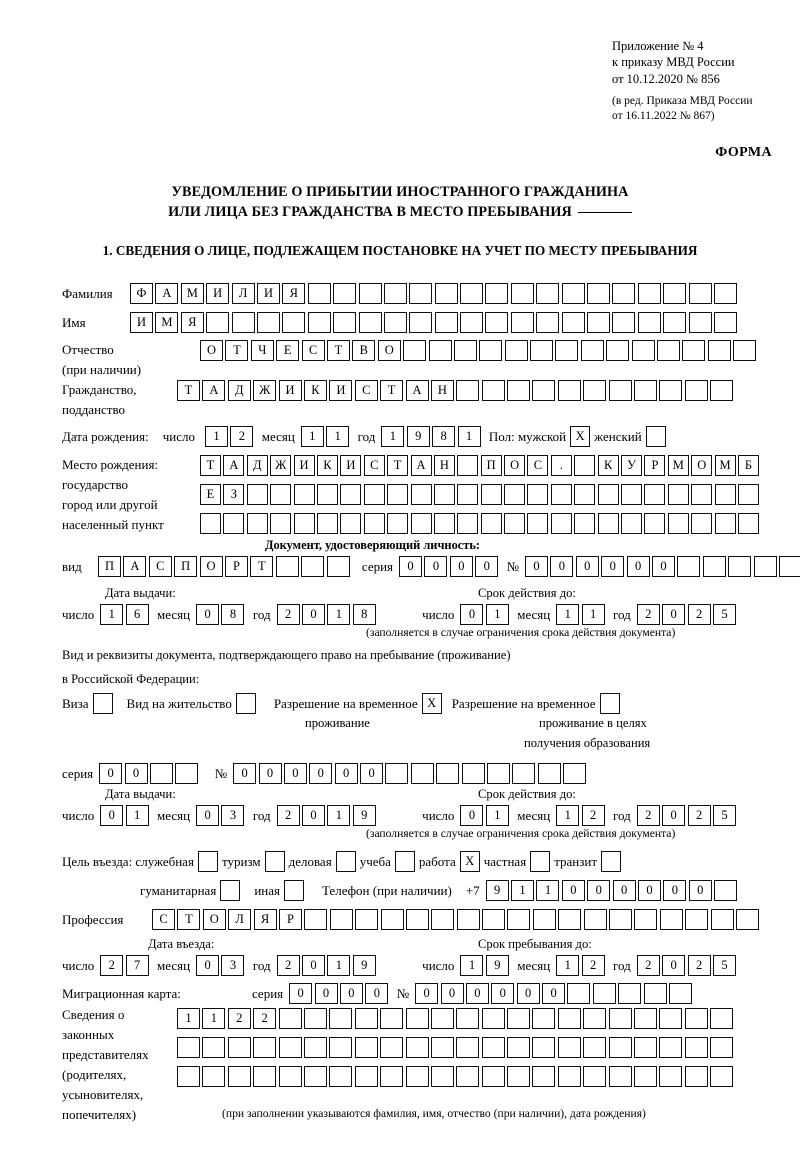  I want to click on purpose-private-checkbox, so click(540, 861).